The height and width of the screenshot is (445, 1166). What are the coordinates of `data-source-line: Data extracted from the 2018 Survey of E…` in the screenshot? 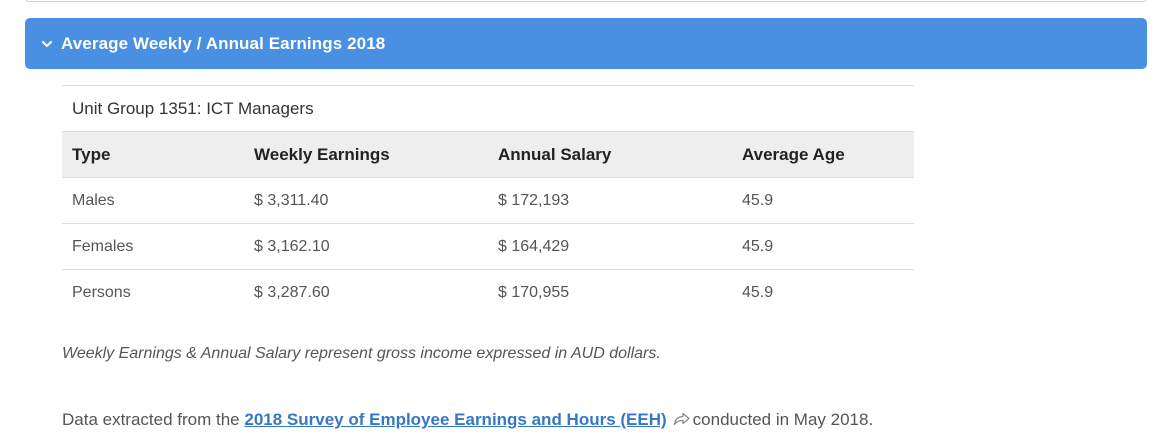 It's located at (467, 420).